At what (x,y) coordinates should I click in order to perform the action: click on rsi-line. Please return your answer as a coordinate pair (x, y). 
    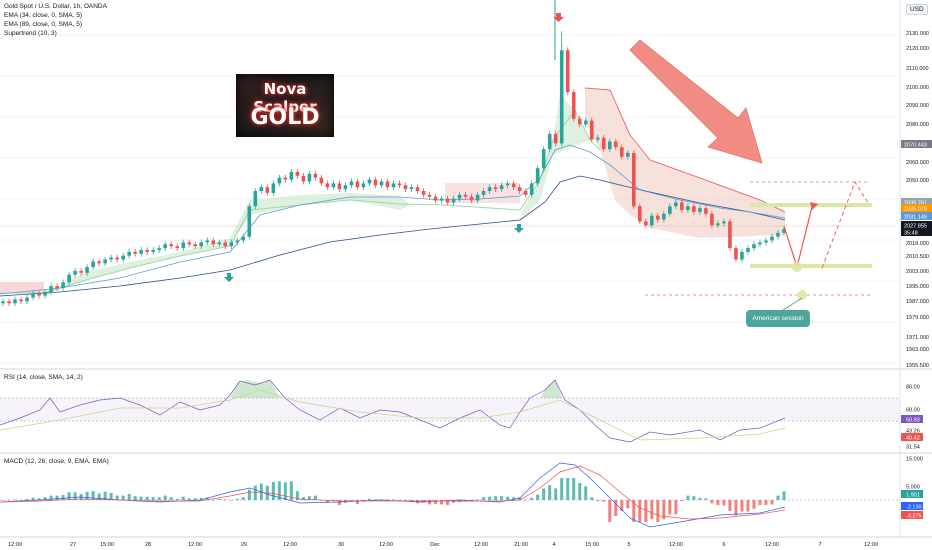
    Looking at the image, I should click on (393, 411).